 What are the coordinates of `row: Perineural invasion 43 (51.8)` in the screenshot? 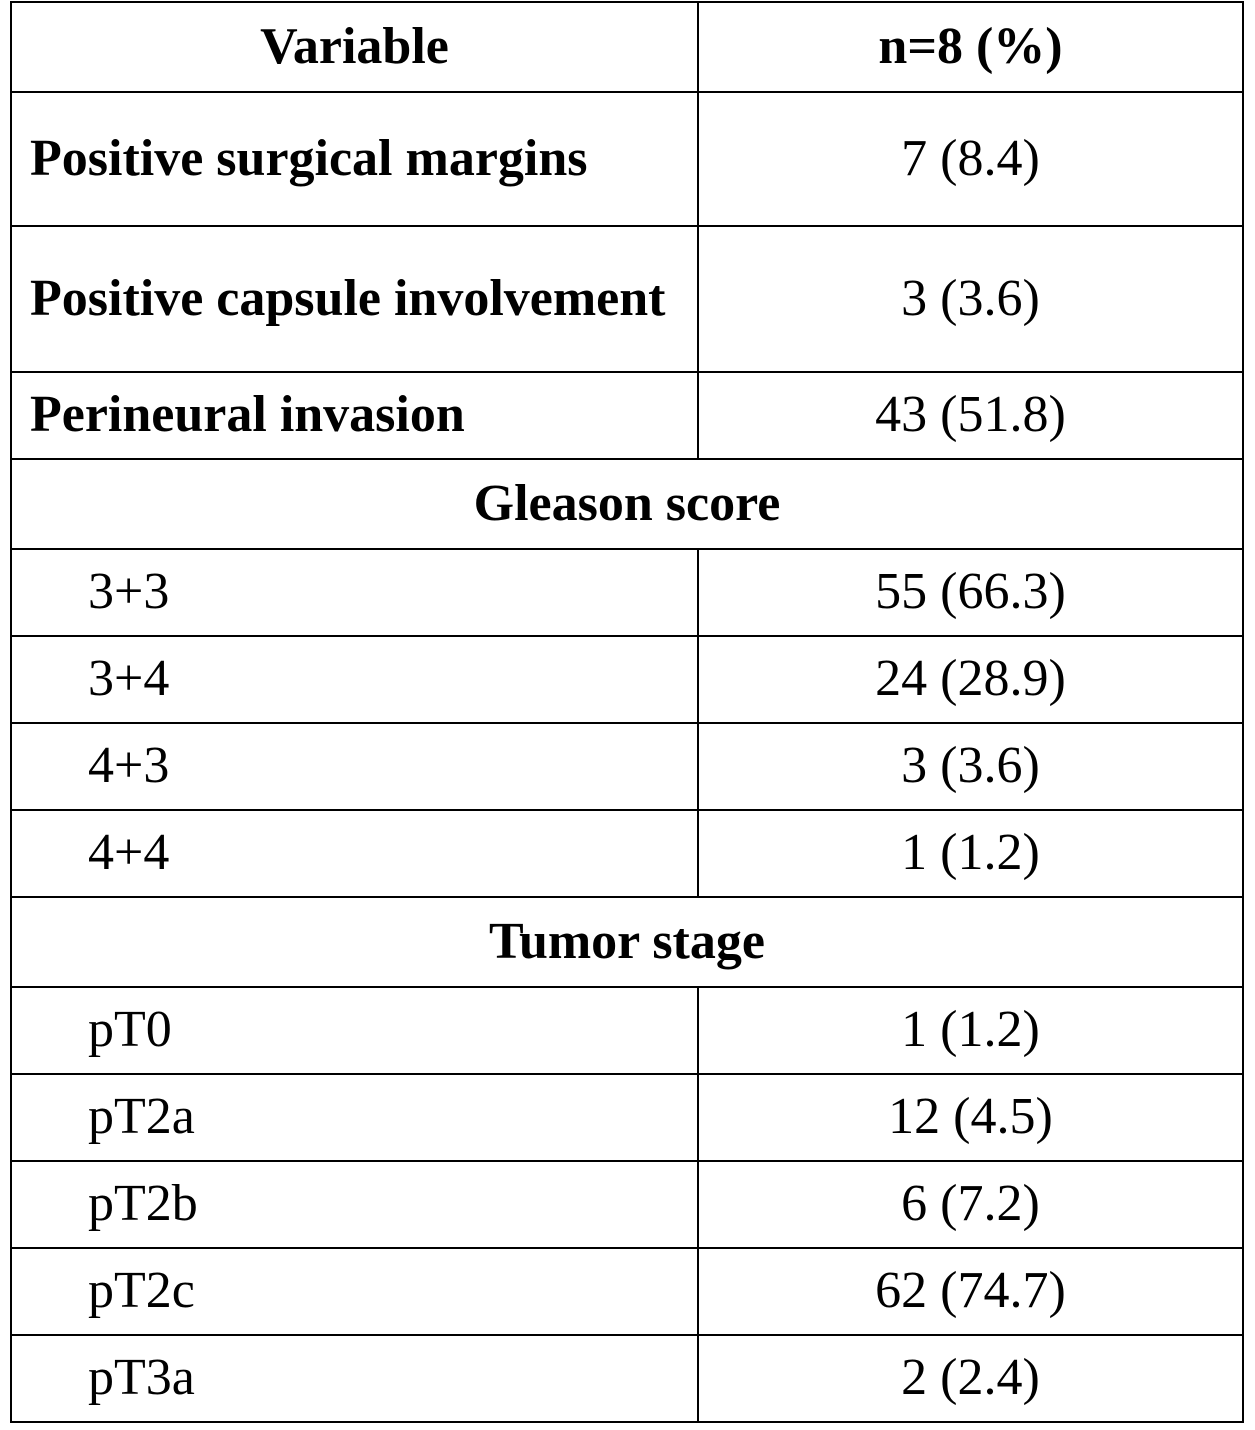 It's located at (627, 415).